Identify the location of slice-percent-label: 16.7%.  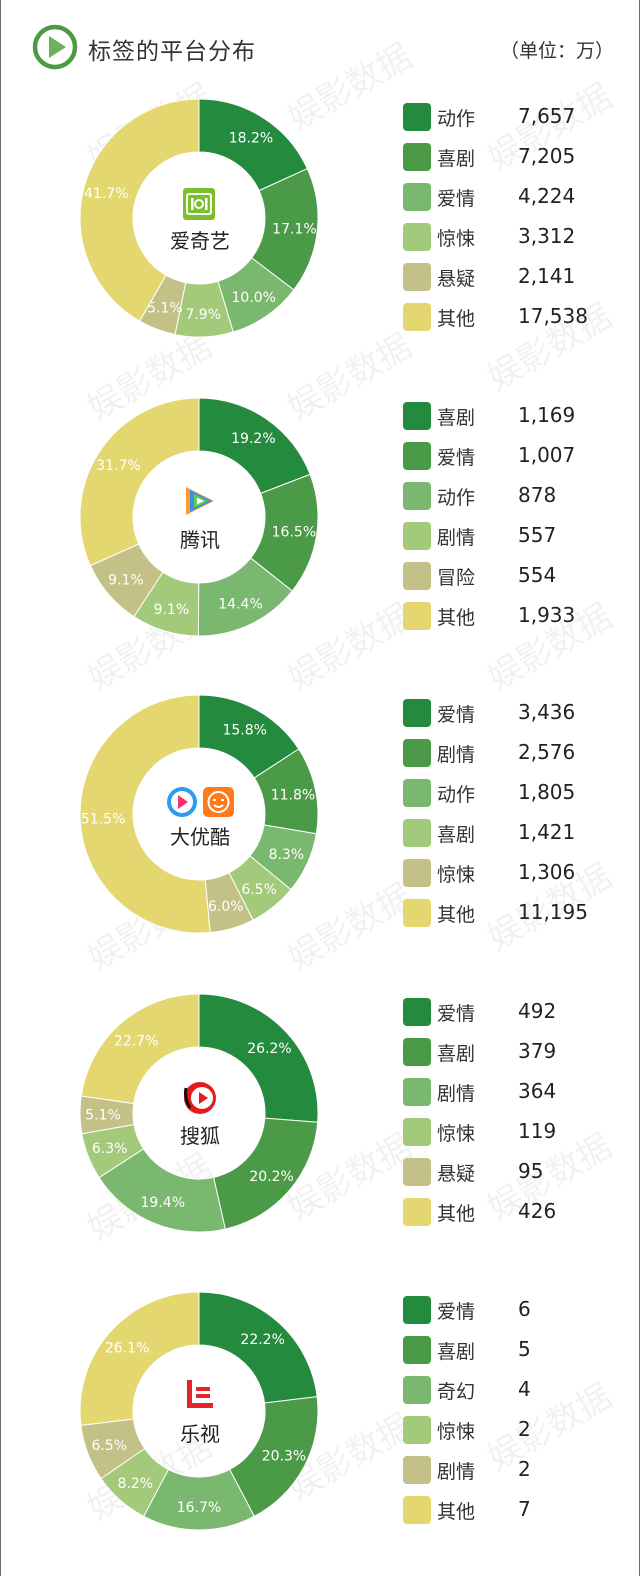
(199, 1508).